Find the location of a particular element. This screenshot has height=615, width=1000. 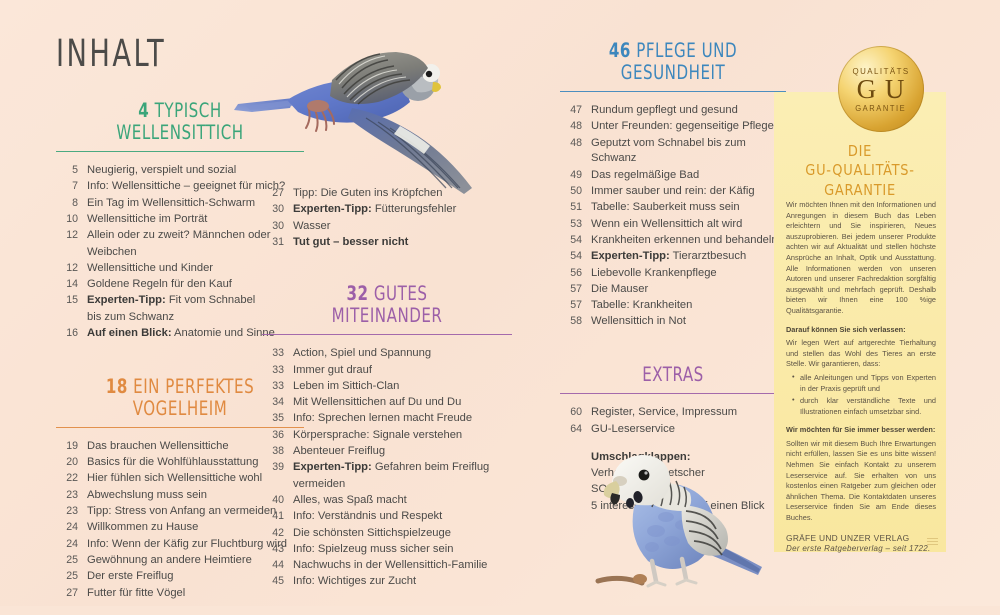

toc-entry: 23 Tipp: Stress von Anfang an vermeiden is located at coordinates (180, 512).